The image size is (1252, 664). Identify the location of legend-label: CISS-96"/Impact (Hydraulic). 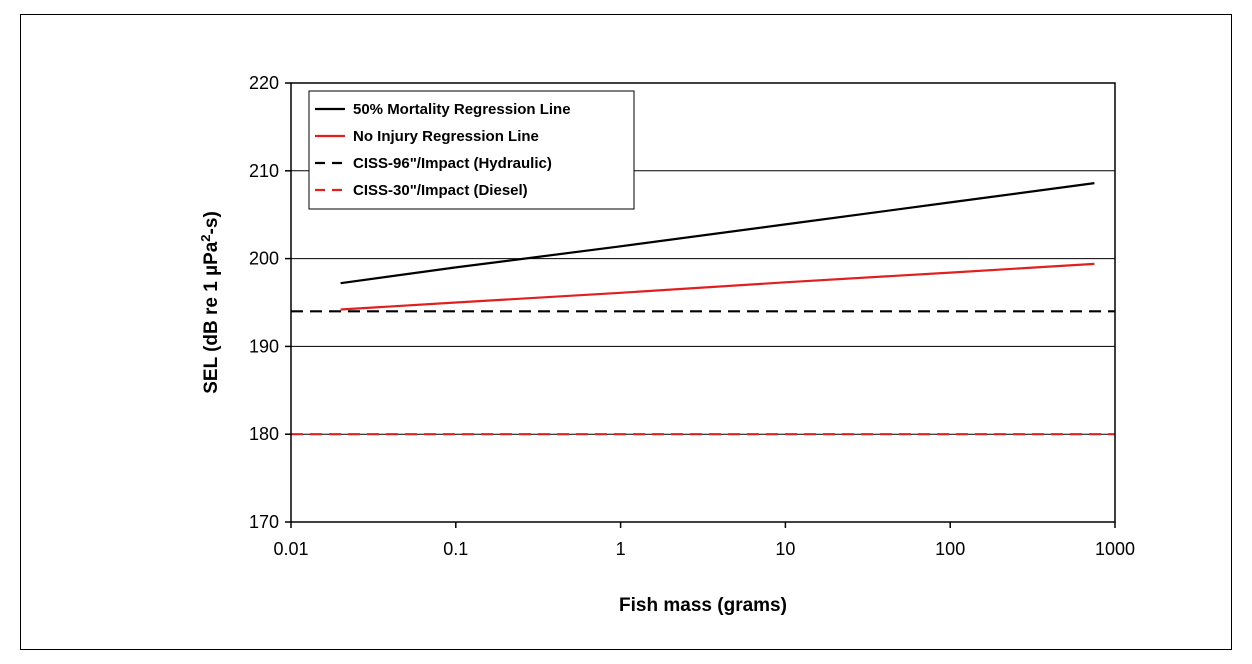
(452, 163).